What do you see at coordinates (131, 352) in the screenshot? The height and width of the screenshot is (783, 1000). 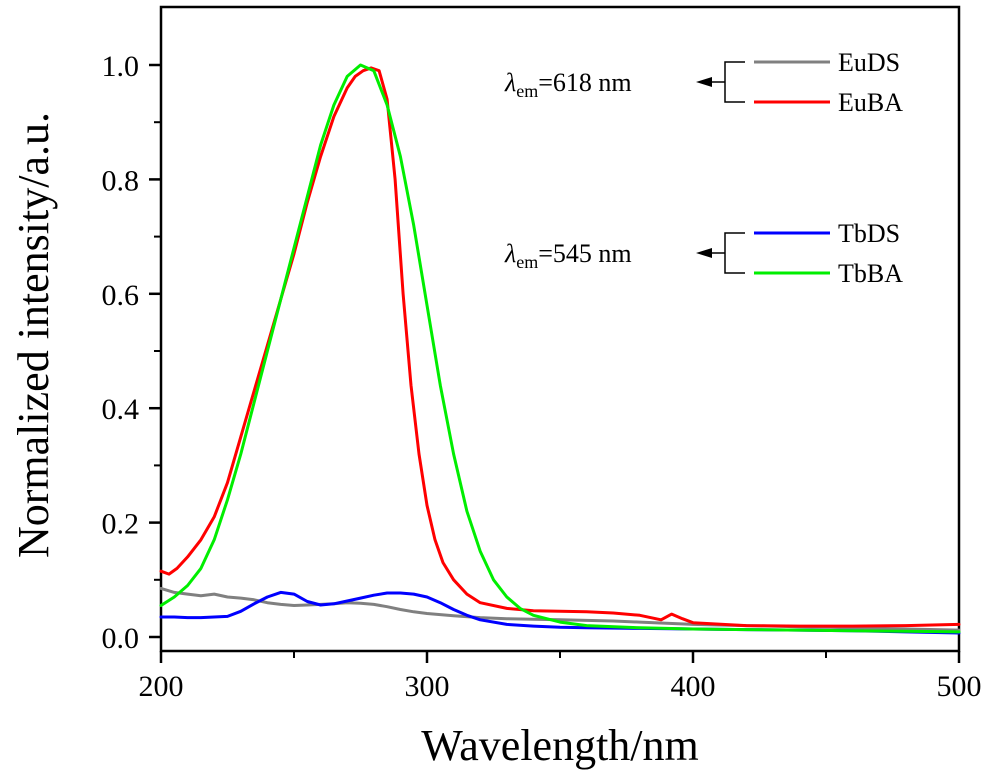 I see `y-axis: 0.0 0.2 0.4 0.6 0.8 1.0` at bounding box center [131, 352].